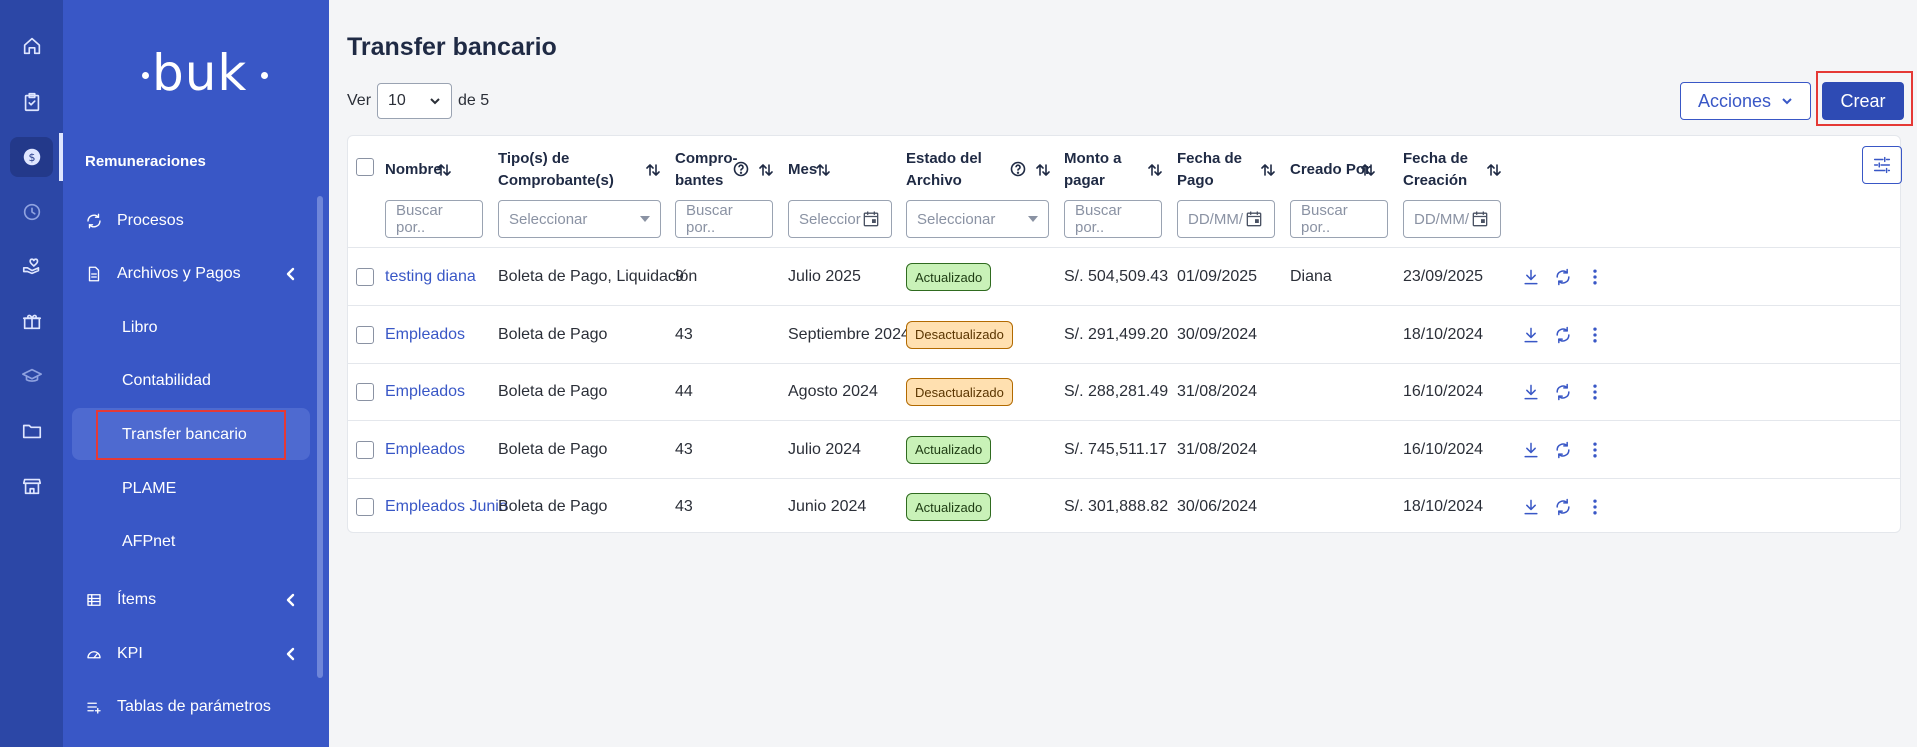 This screenshot has width=1917, height=747. What do you see at coordinates (824, 449) in the screenshot?
I see `cell-mes: Julio 2024` at bounding box center [824, 449].